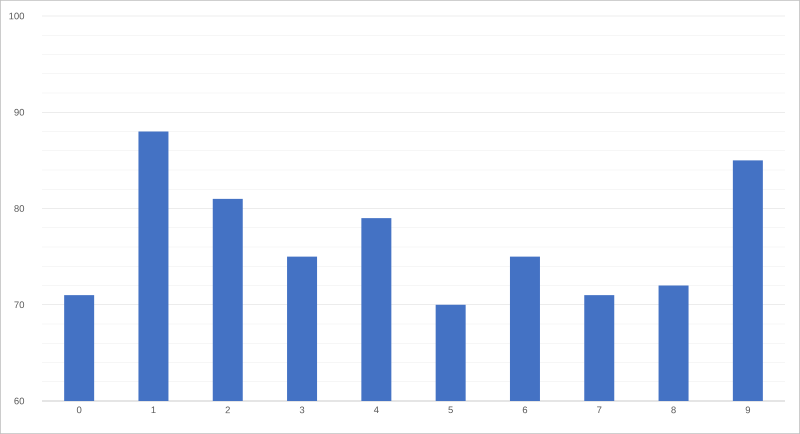 The image size is (800, 434). I want to click on y-tick-label: 90, so click(19, 112).